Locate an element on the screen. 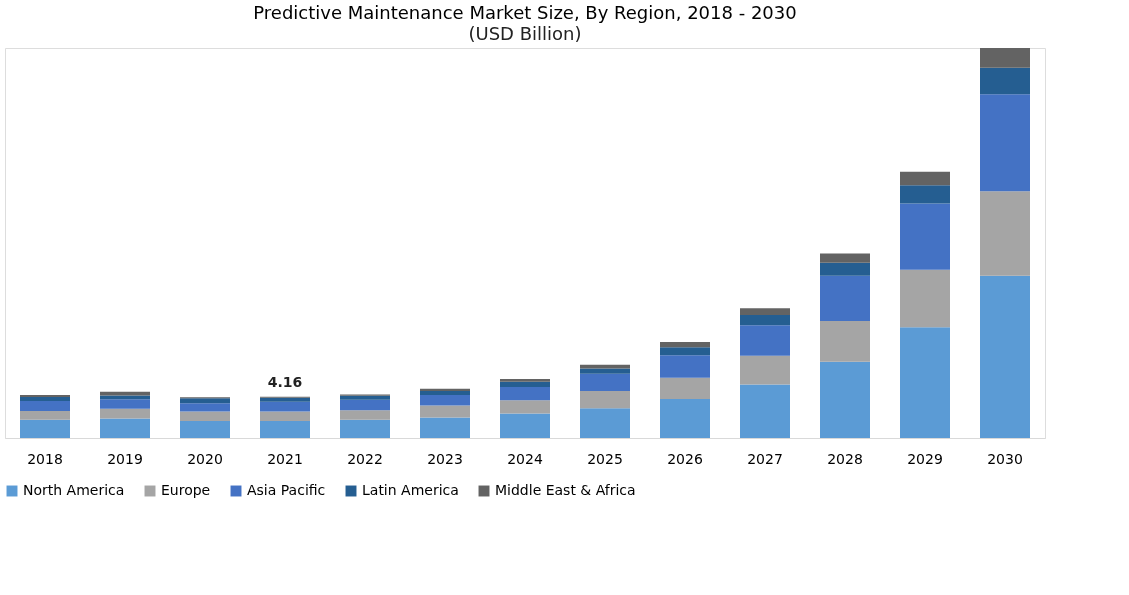 Image resolution: width=1129 pixels, height=595 pixels. x-tick-label: 2027 is located at coordinates (765, 458).